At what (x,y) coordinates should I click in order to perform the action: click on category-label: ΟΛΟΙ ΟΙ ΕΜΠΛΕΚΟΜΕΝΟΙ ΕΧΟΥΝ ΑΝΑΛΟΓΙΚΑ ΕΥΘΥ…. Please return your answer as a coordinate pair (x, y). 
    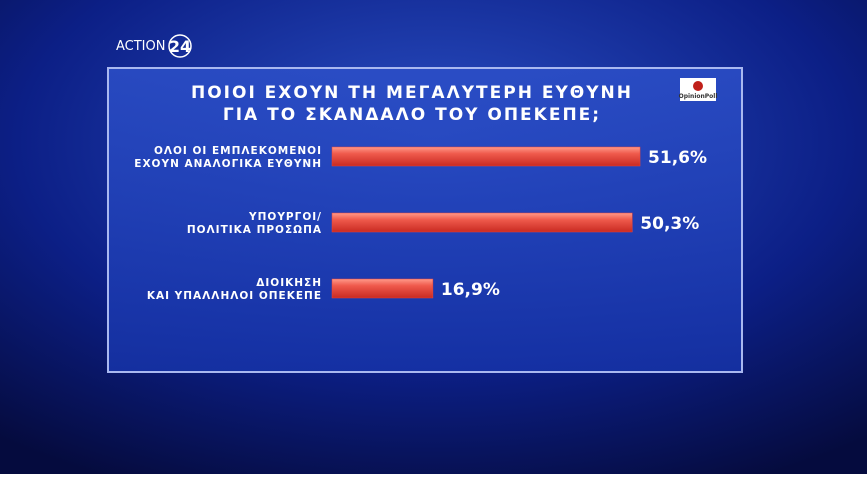
    Looking at the image, I should click on (228, 157).